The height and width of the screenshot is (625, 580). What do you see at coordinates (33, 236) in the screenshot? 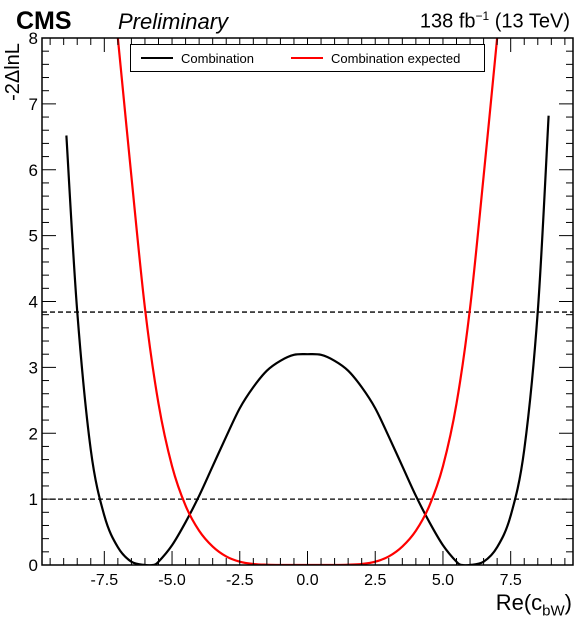
I see `y-tick-label: 5` at bounding box center [33, 236].